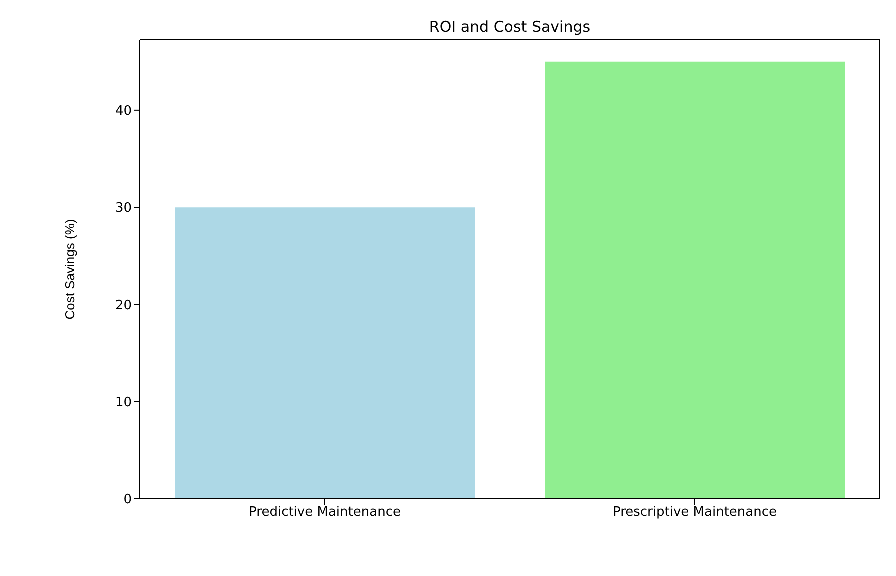 The image size is (896, 576). I want to click on y-axis-title: Cost Savings (%), so click(70, 269).